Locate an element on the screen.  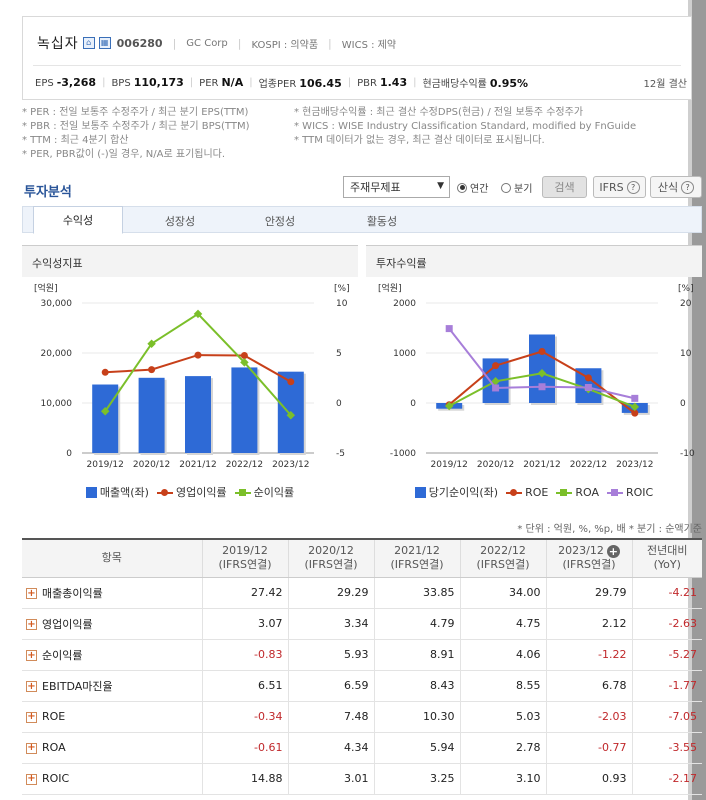
panel-title: 수익성지표 is located at coordinates (190, 261).